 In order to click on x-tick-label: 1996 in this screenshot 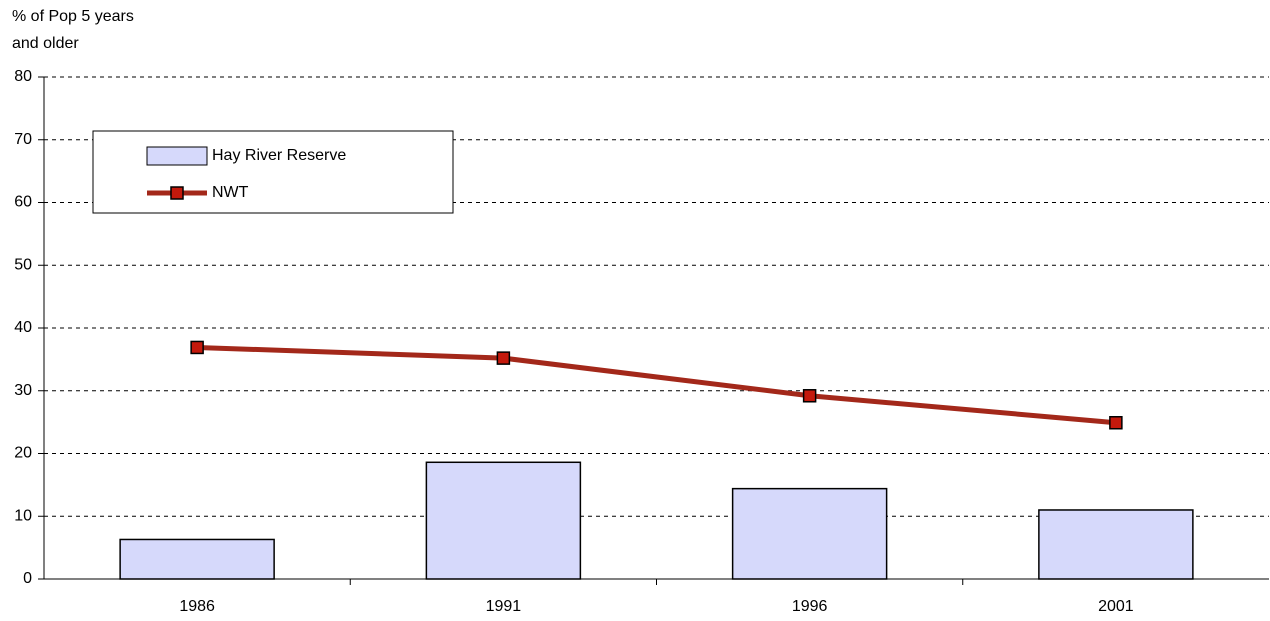, I will do `click(810, 606)`.